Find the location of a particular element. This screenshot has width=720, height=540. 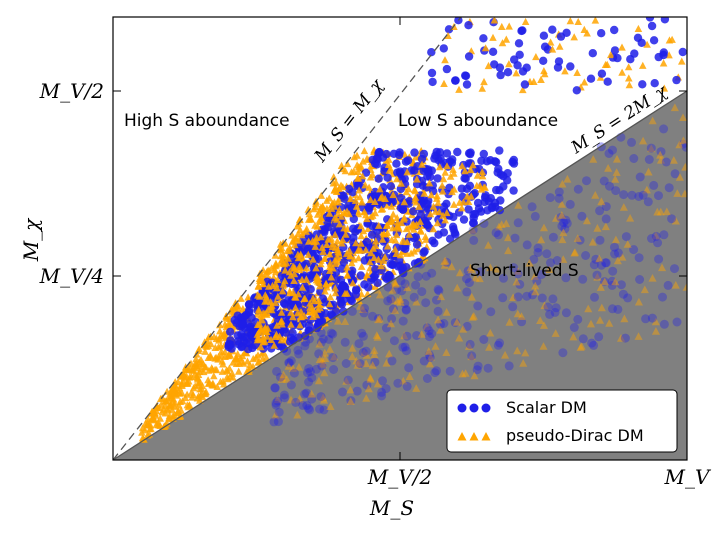

legend-scalar-marker is located at coordinates (462, 408).